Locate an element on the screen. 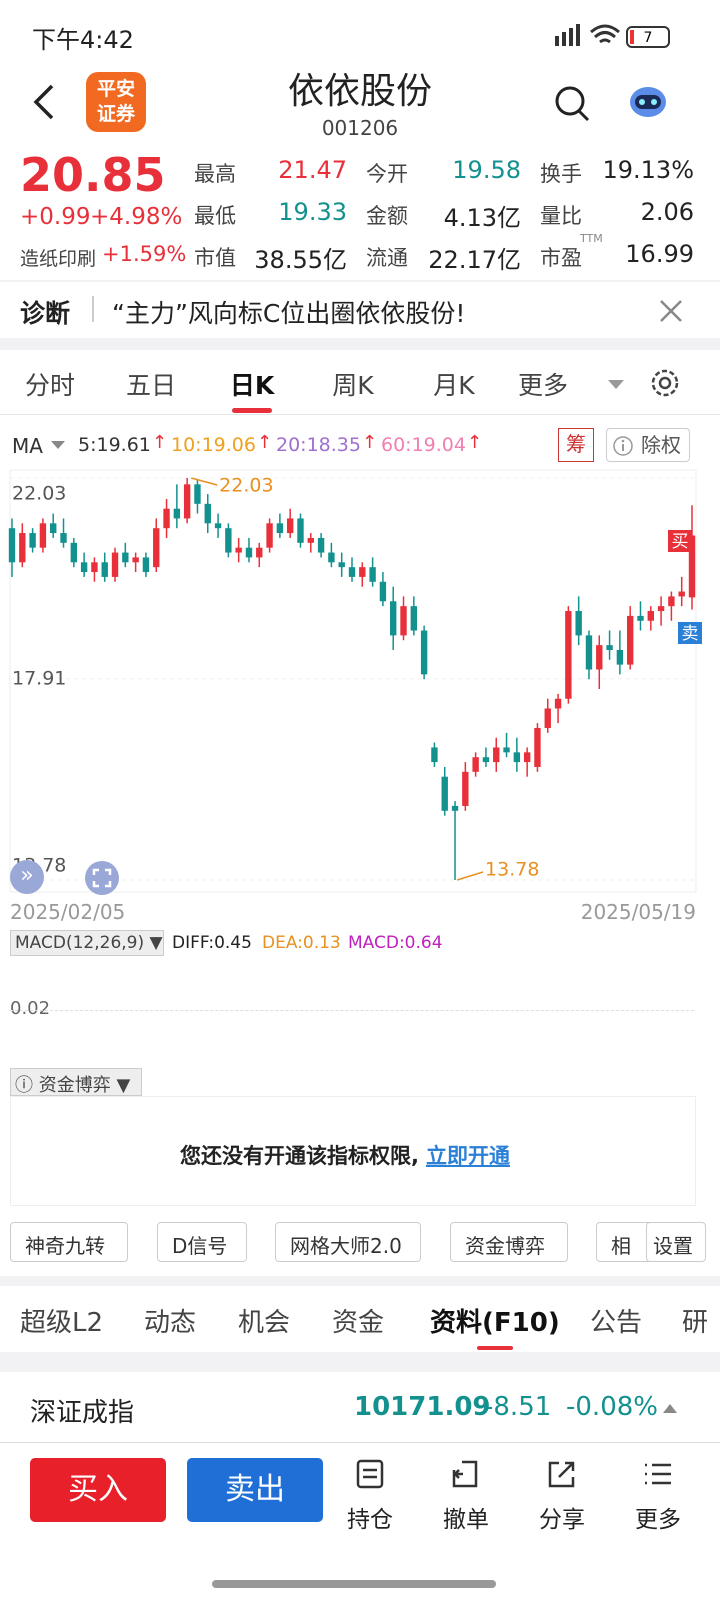 Image resolution: width=720 pixels, height=1600 pixels. macd-diff: DIFF:0.45 is located at coordinates (212, 943).